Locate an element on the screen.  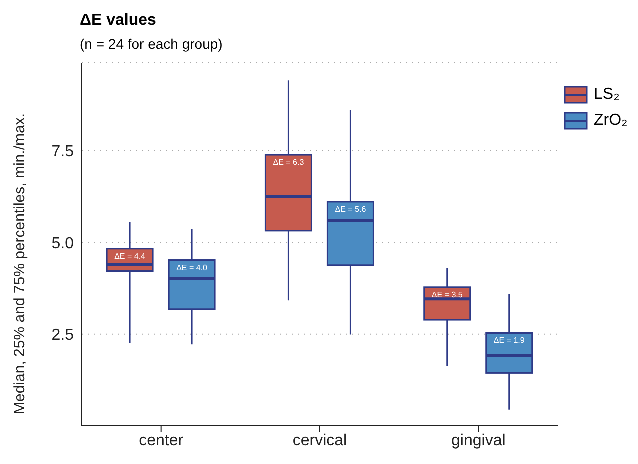
x-tick-label: cervical is located at coordinates (320, 441).